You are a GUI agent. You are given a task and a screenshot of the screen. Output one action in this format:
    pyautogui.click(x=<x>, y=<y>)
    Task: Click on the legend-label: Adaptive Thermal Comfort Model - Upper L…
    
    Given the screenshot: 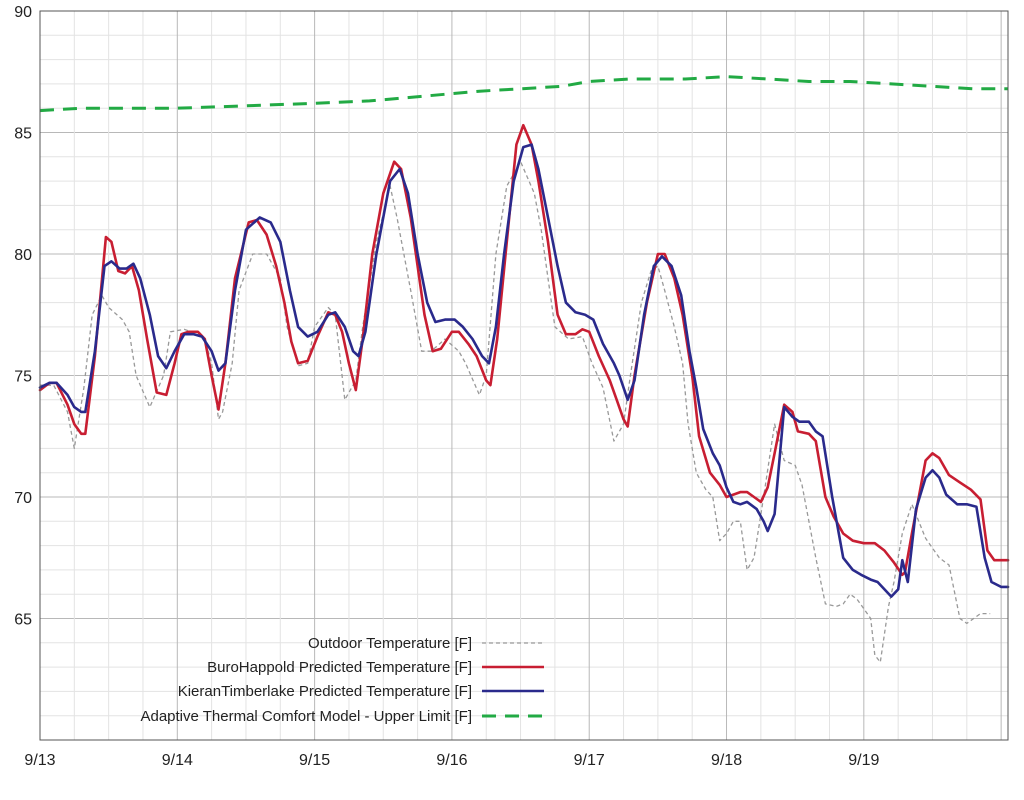 What is the action you would take?
    pyautogui.click(x=306, y=716)
    